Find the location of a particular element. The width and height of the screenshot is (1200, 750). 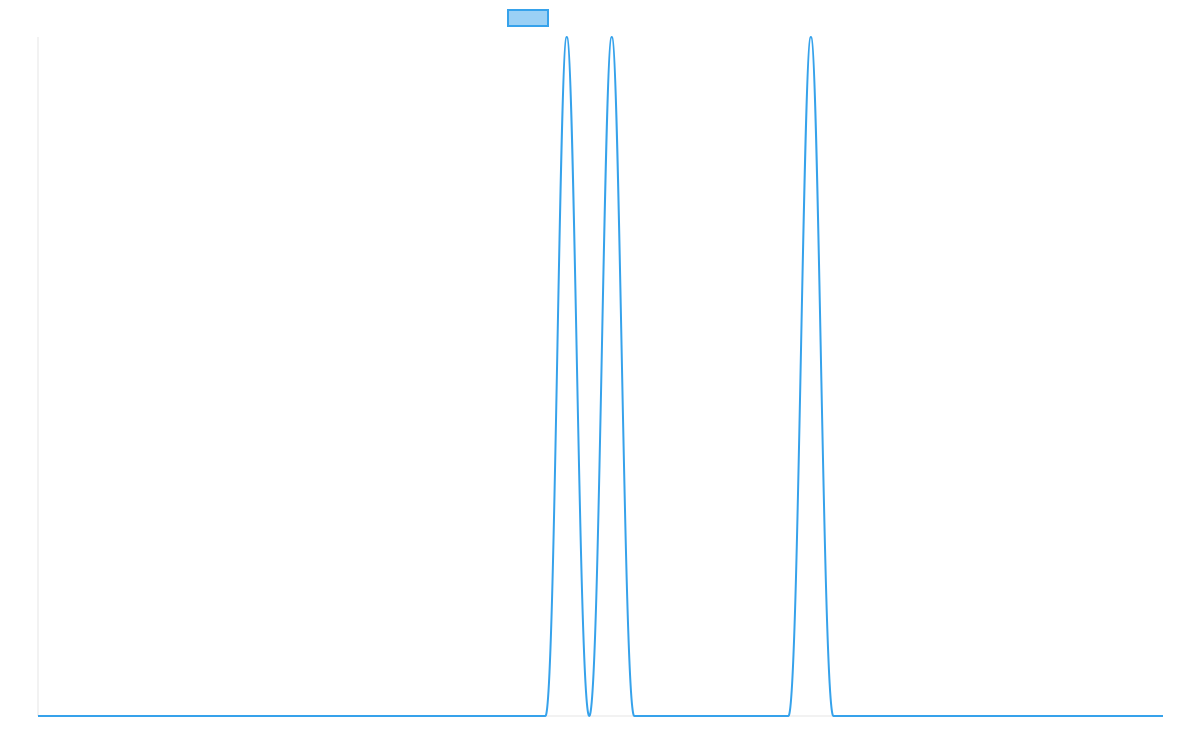

legend is located at coordinates (528, 18).